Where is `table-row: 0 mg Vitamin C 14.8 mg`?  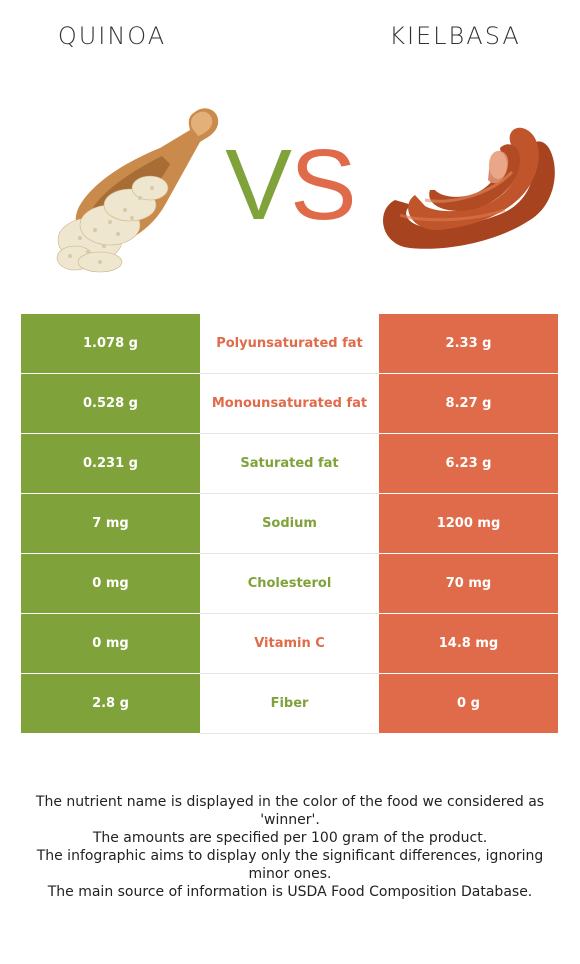 table-row: 0 mg Vitamin C 14.8 mg is located at coordinates (289, 644).